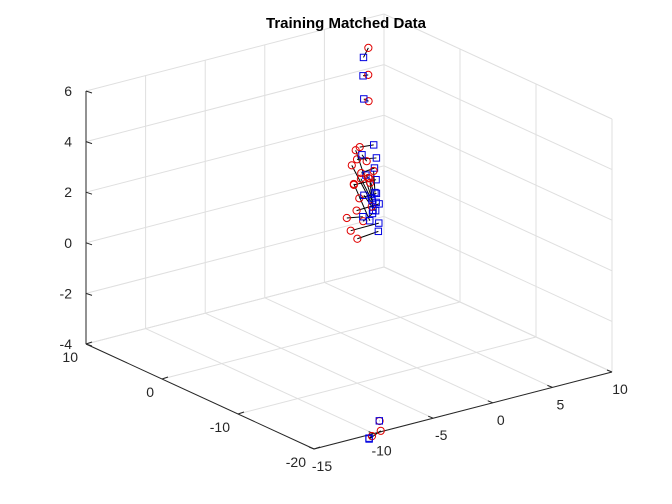  What do you see at coordinates (68, 91) in the screenshot?
I see `z-tick-label: 6` at bounding box center [68, 91].